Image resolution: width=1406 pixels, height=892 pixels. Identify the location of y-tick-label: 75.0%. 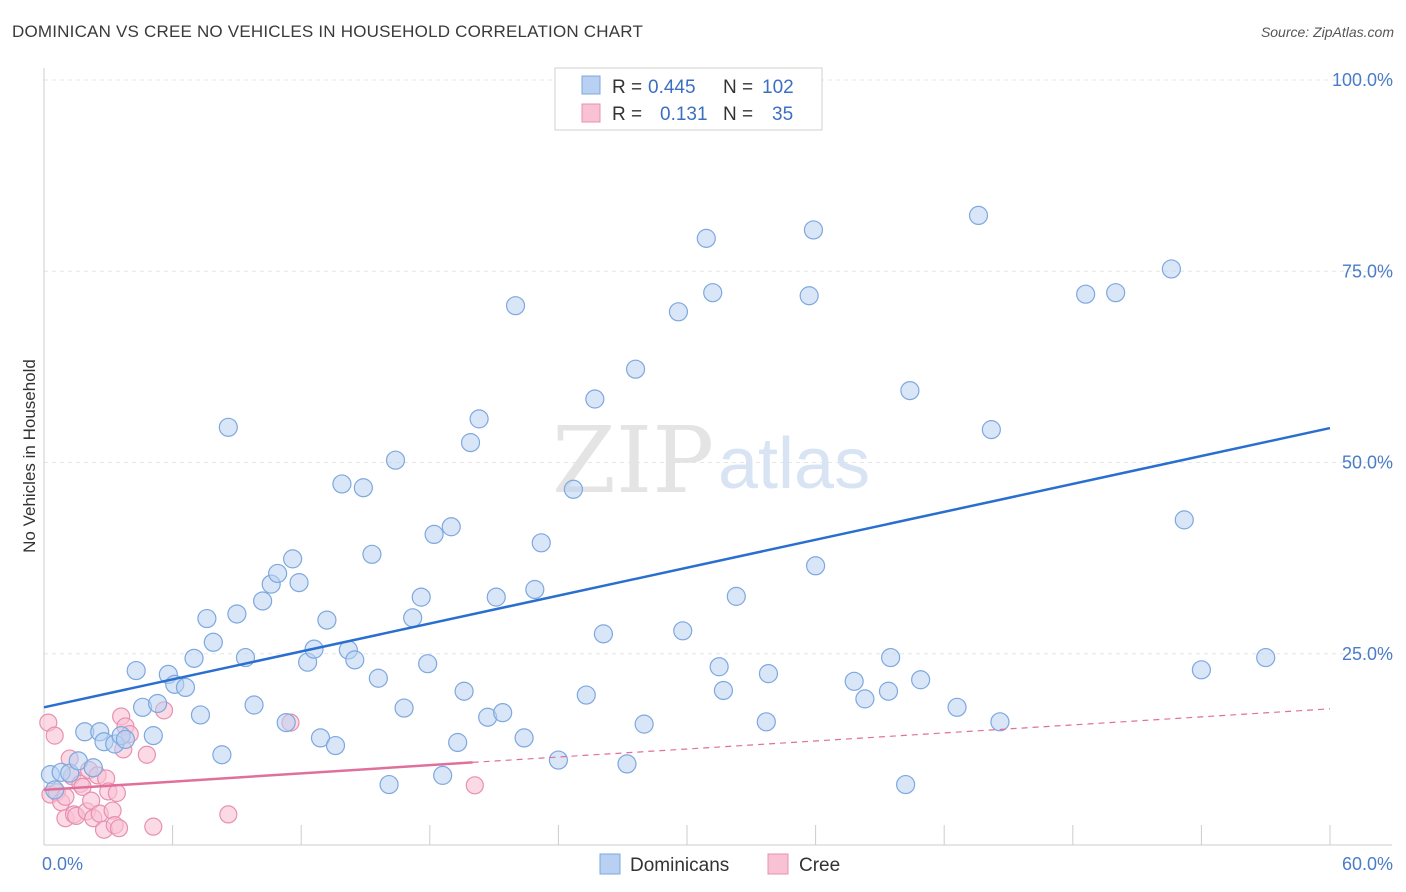
(1367, 271).